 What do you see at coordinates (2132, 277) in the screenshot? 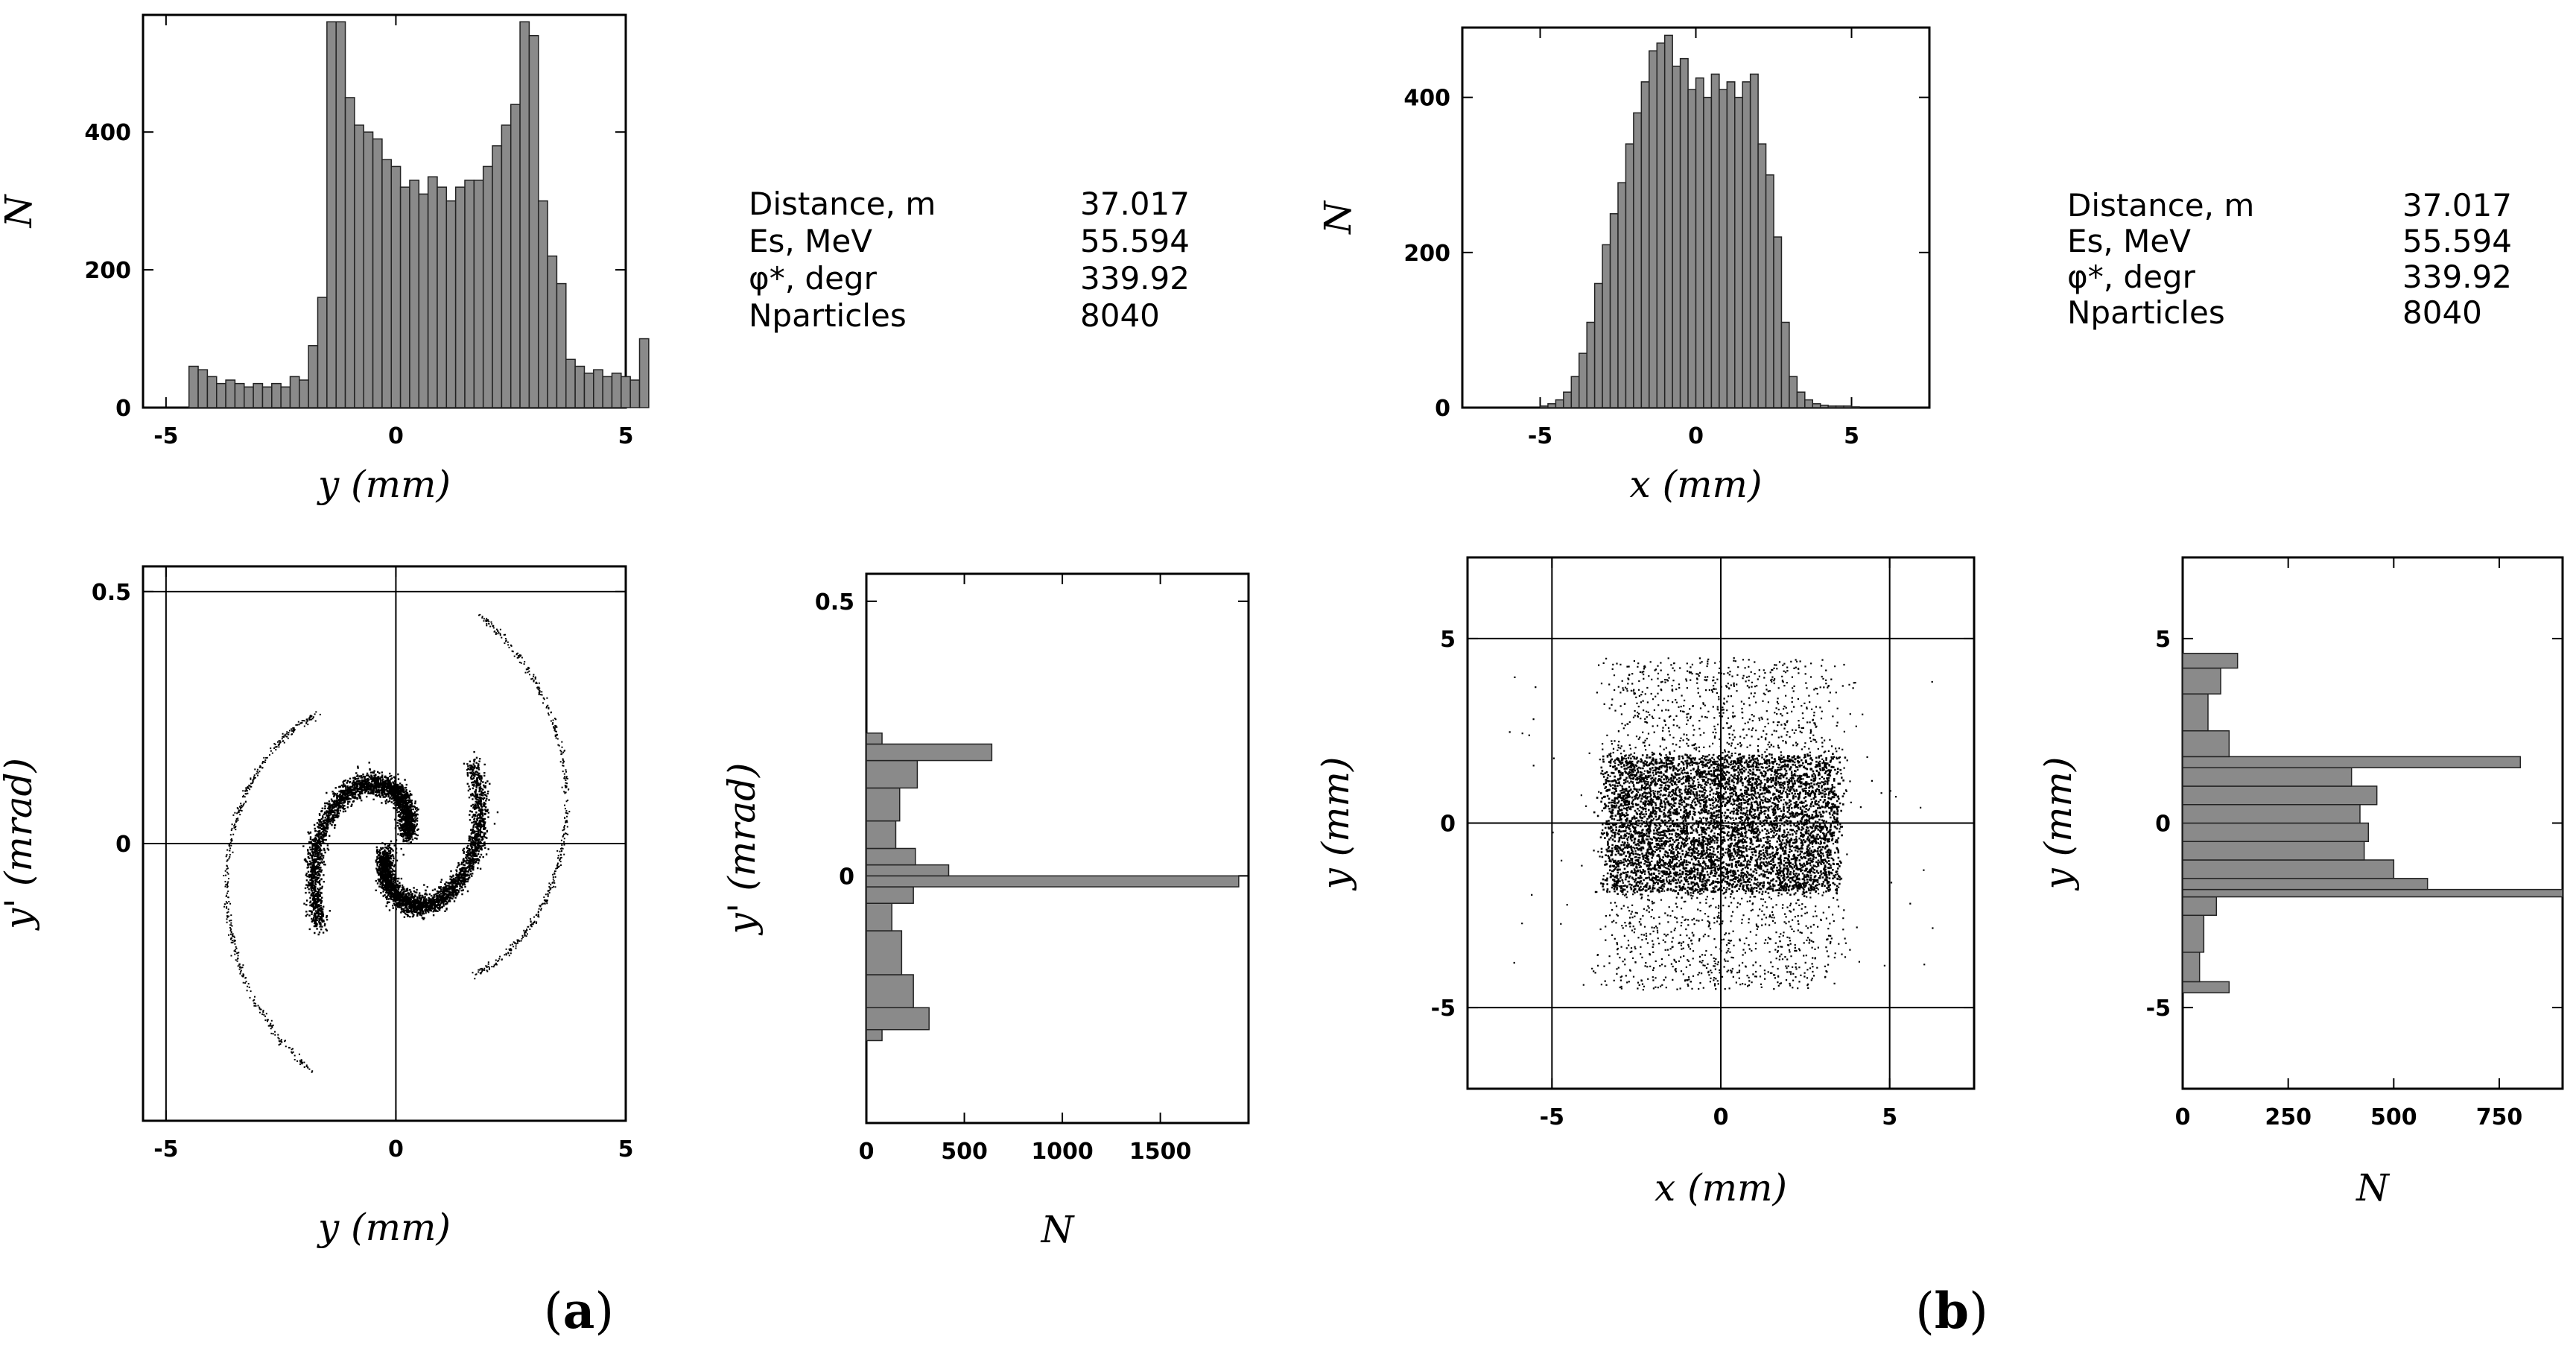
I see `info-b-key-2: φ*, degr` at bounding box center [2132, 277].